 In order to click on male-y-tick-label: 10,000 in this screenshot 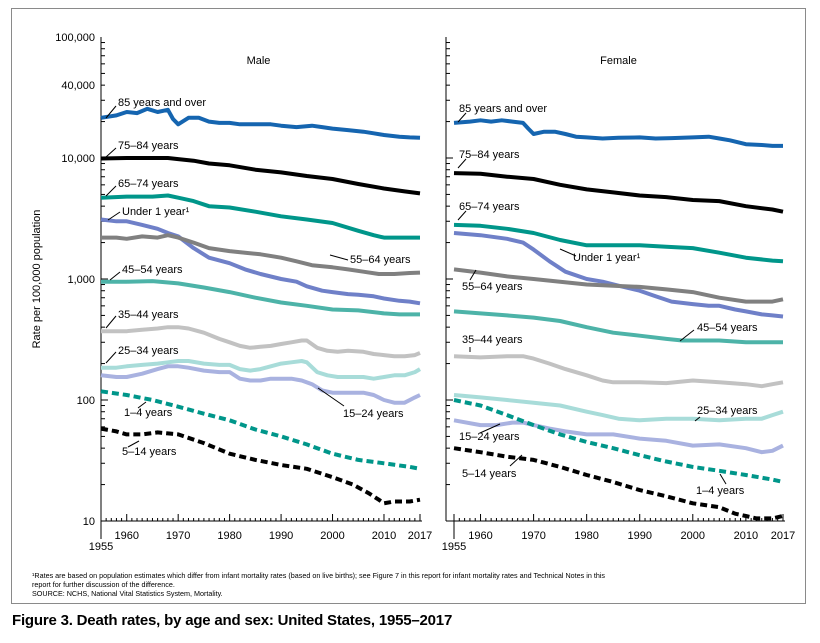, I will do `click(78, 159)`.